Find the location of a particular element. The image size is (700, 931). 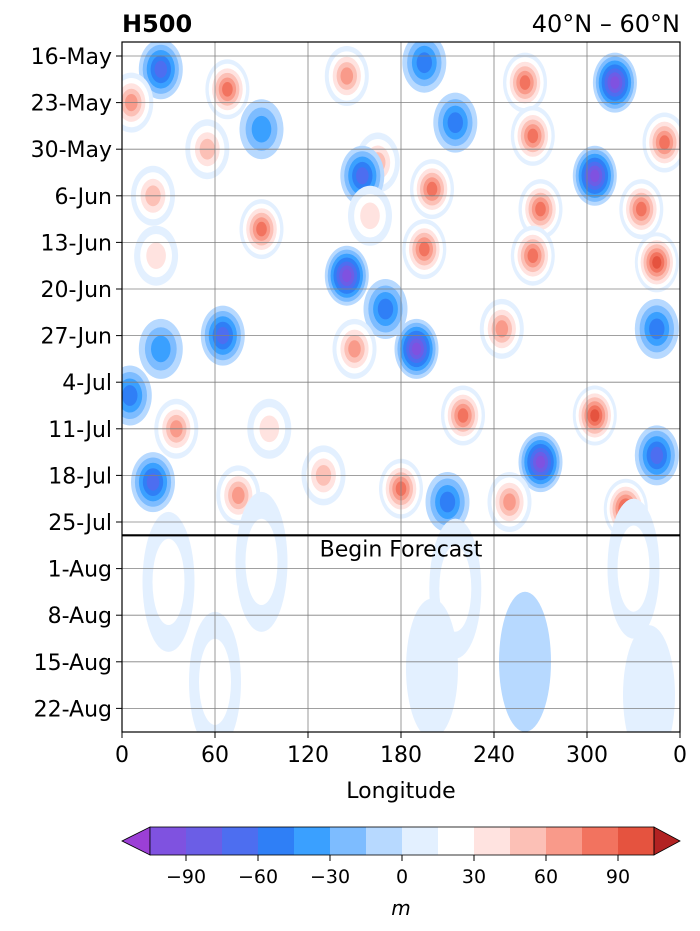

y-tick-label: 20-Jun is located at coordinates (76, 290).